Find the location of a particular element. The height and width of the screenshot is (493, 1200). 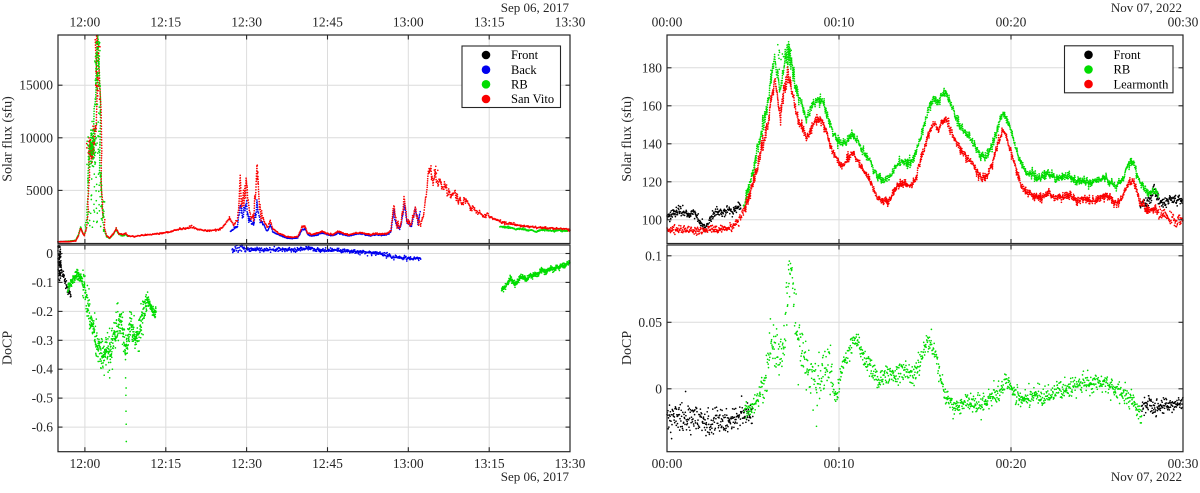

svg-text: 5000 is located at coordinates (39, 190).